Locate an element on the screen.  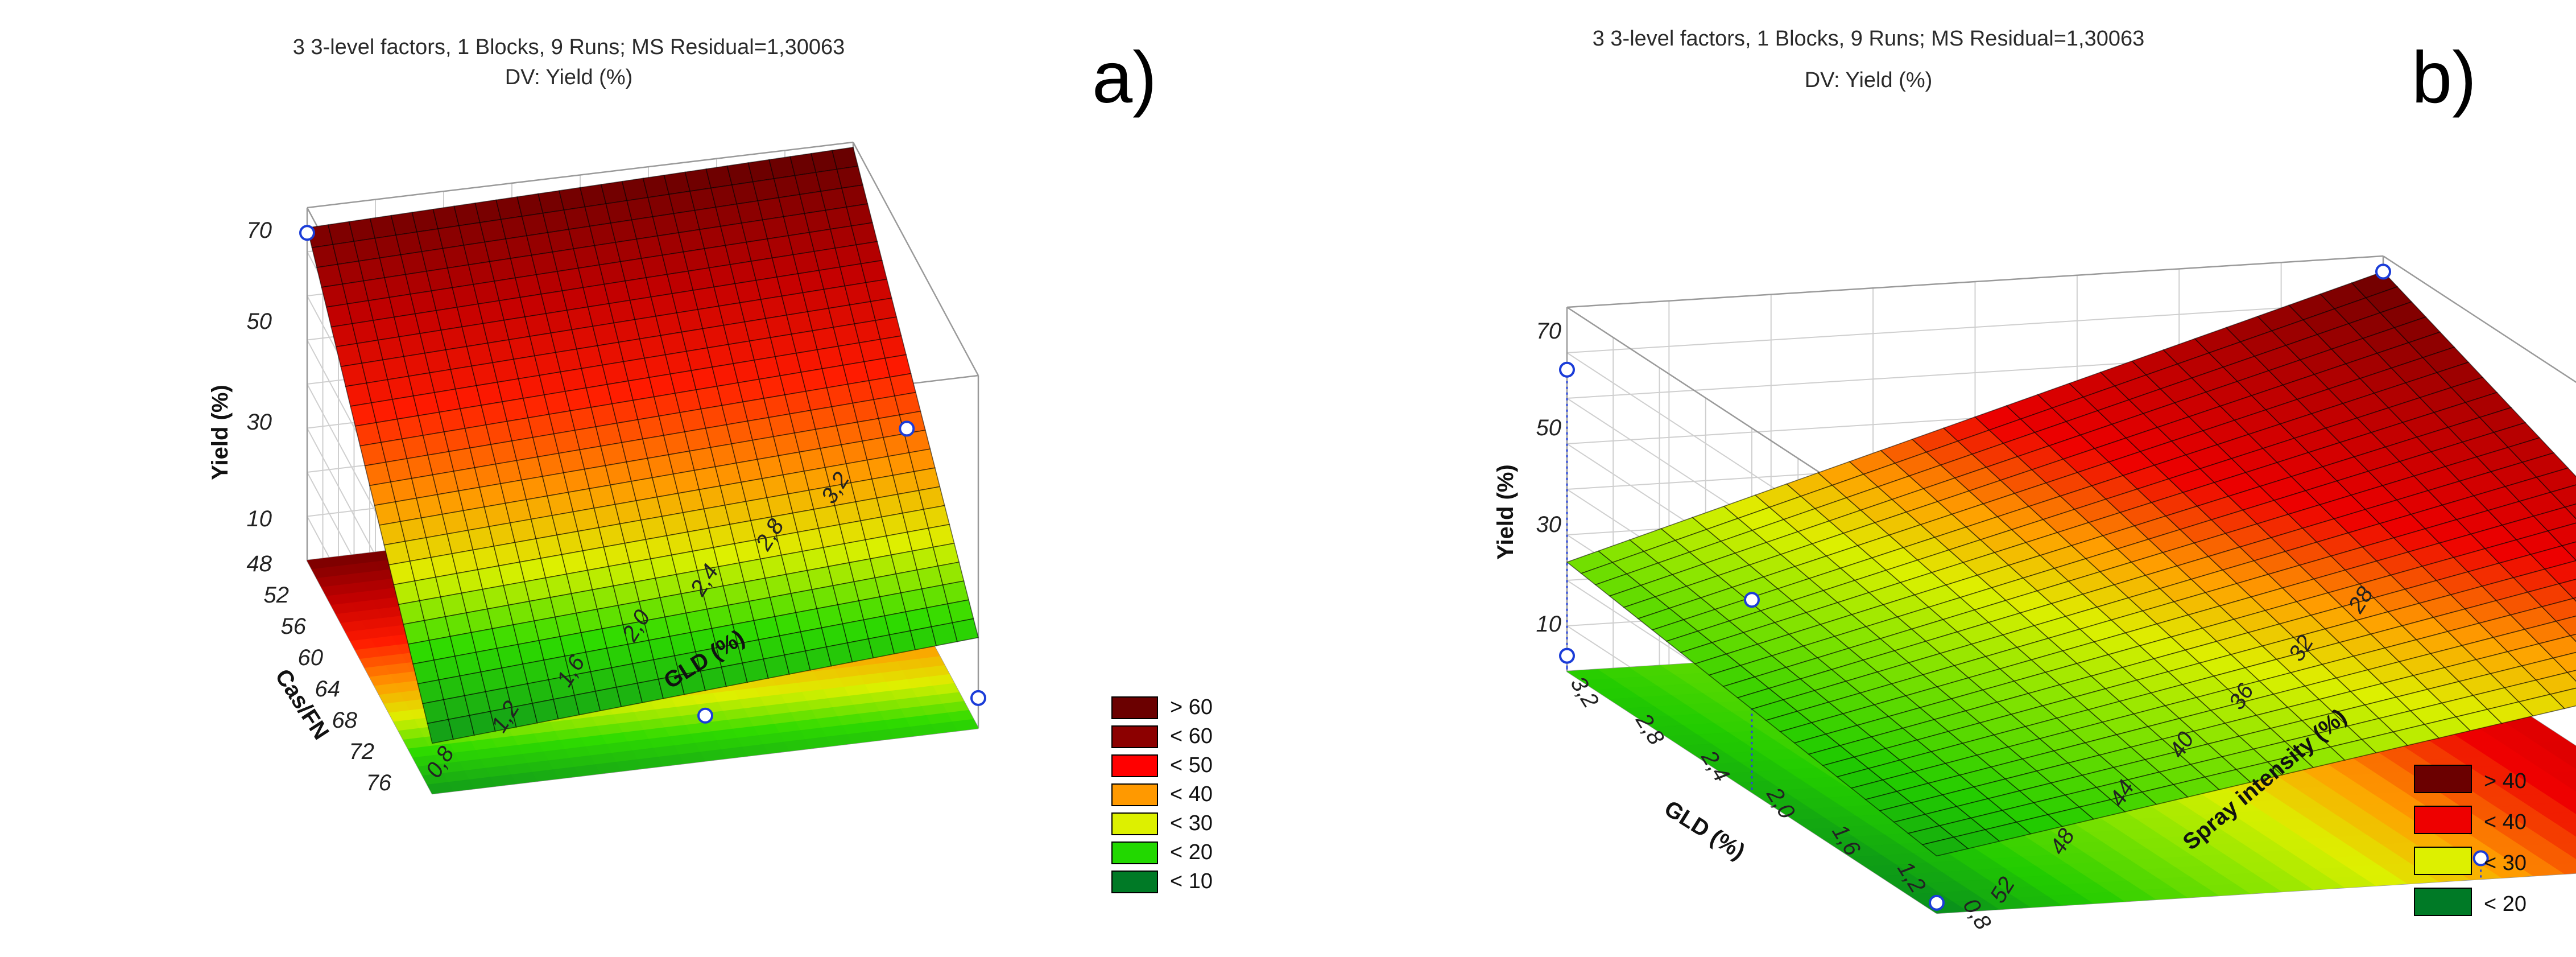
y-tick: 72 is located at coordinates (362, 751).